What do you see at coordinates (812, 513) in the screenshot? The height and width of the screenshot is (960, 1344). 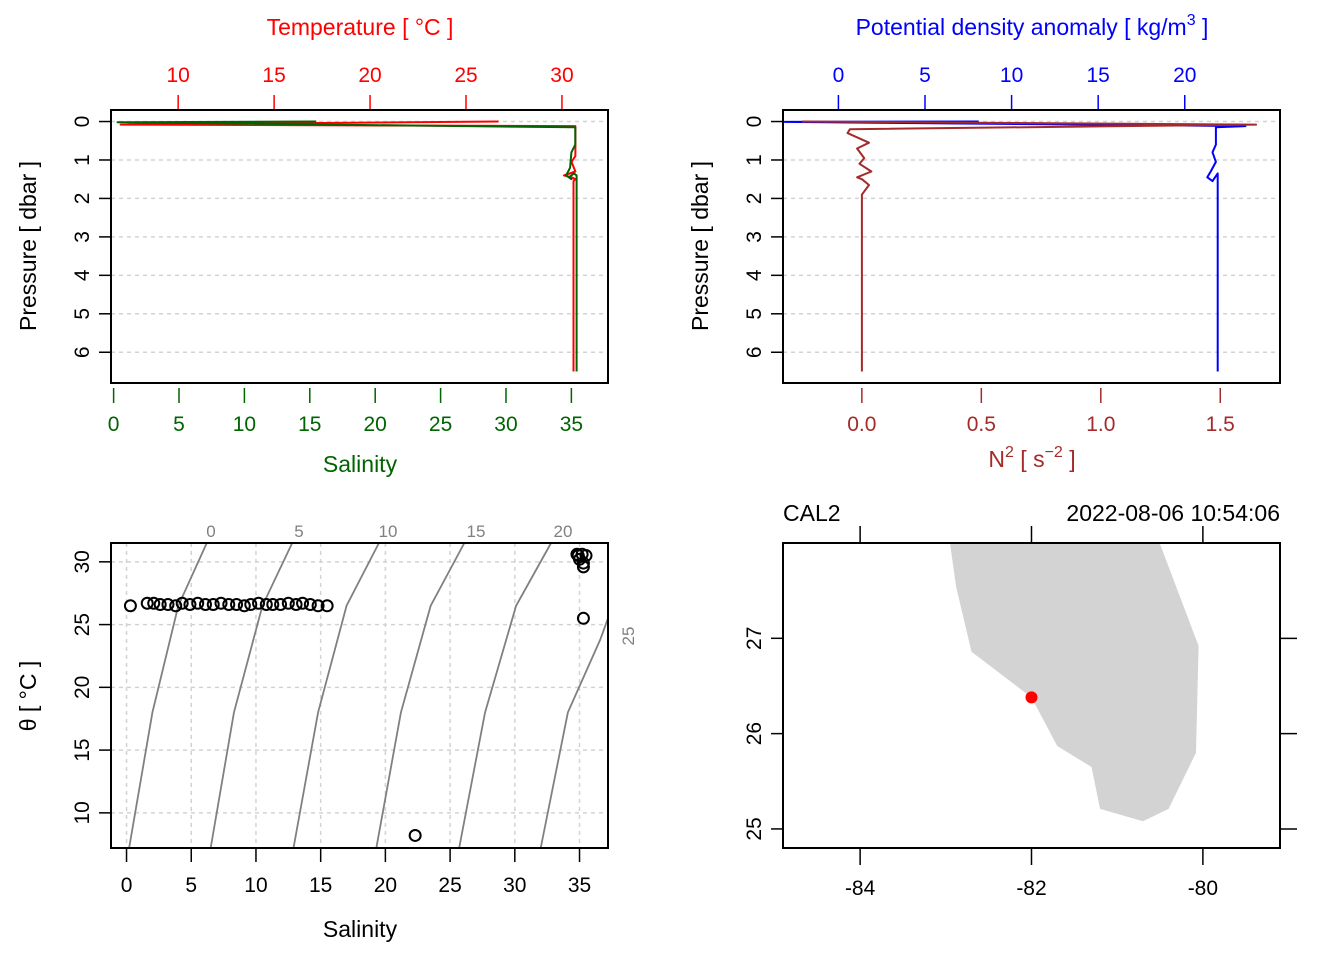 I see `station-name-label: CAL2` at bounding box center [812, 513].